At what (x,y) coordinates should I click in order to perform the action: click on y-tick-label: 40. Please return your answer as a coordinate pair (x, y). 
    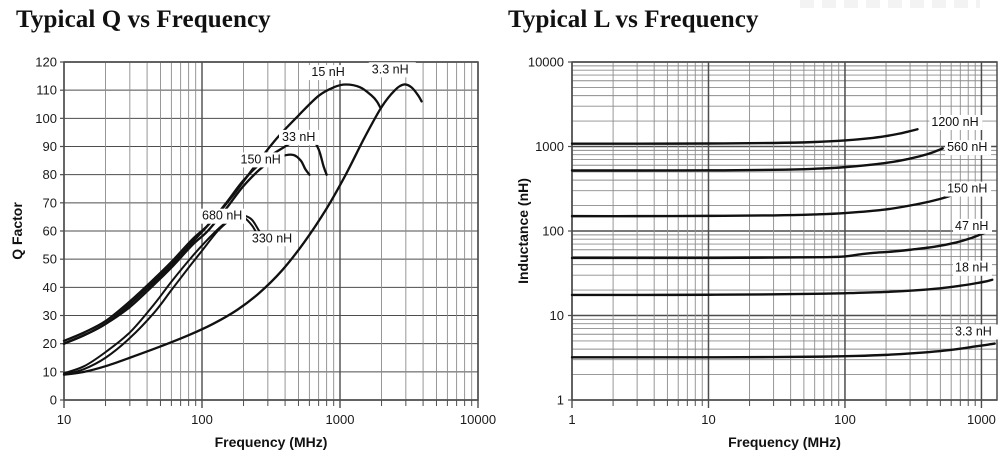
    Looking at the image, I should click on (50, 287).